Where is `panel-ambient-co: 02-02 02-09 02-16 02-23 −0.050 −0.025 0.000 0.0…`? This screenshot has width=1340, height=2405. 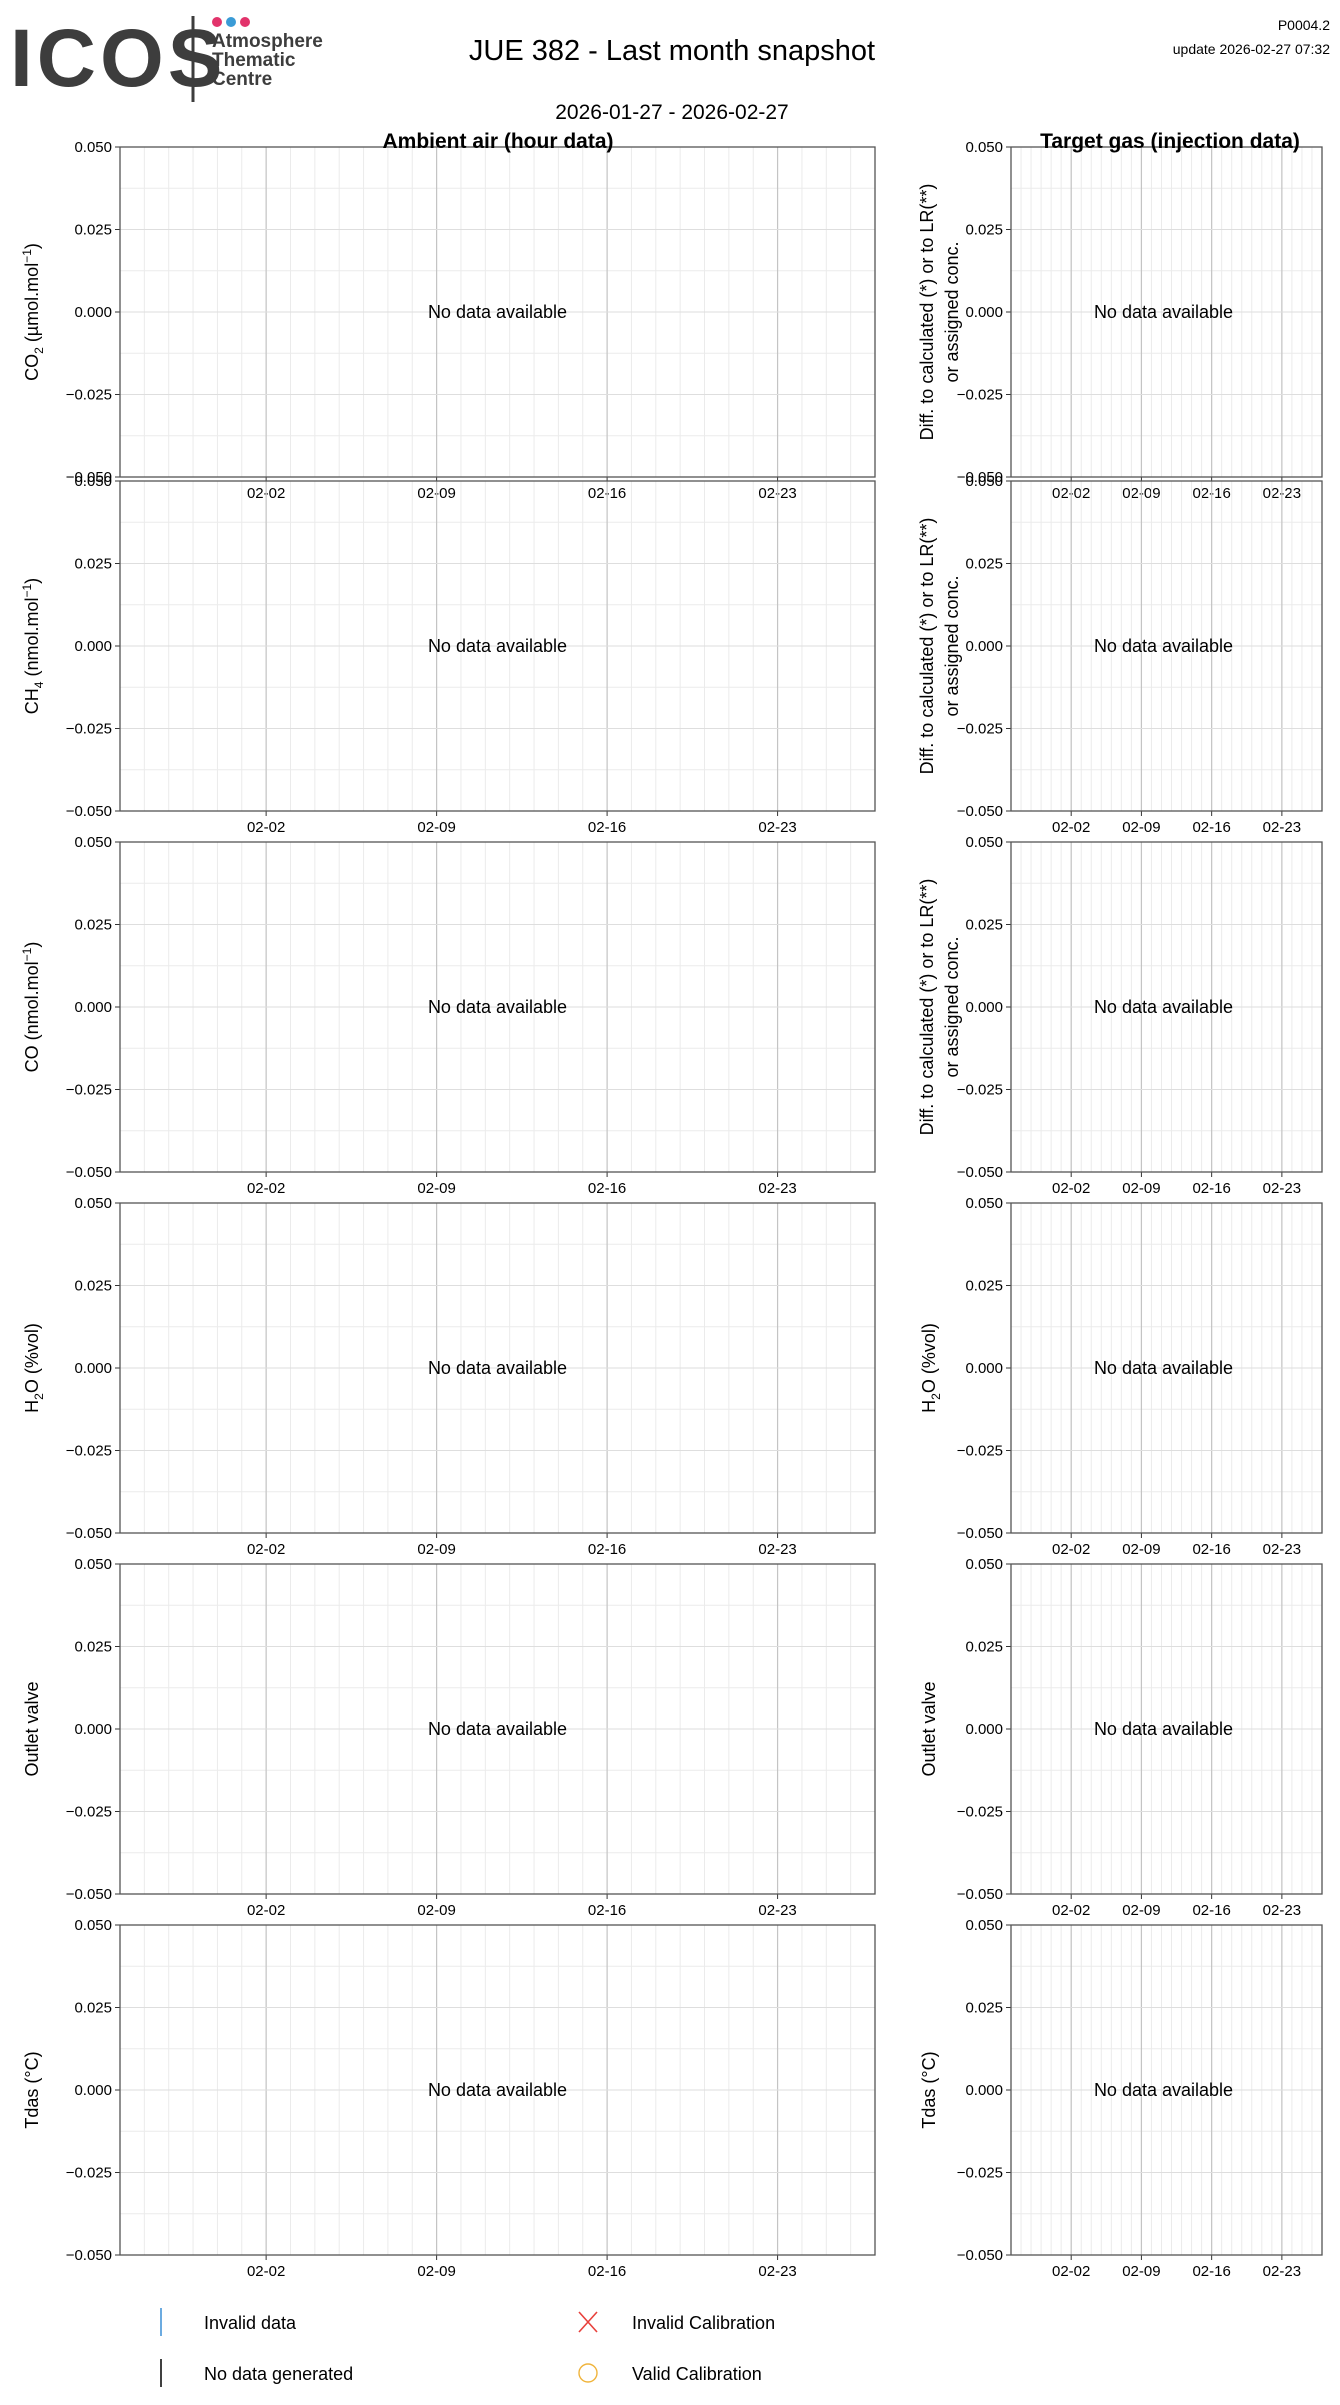
panel-ambient-co: 02-02 02-09 02-16 02-23 −0.050 −0.025 0.000 0.0… is located at coordinates (448, 1015).